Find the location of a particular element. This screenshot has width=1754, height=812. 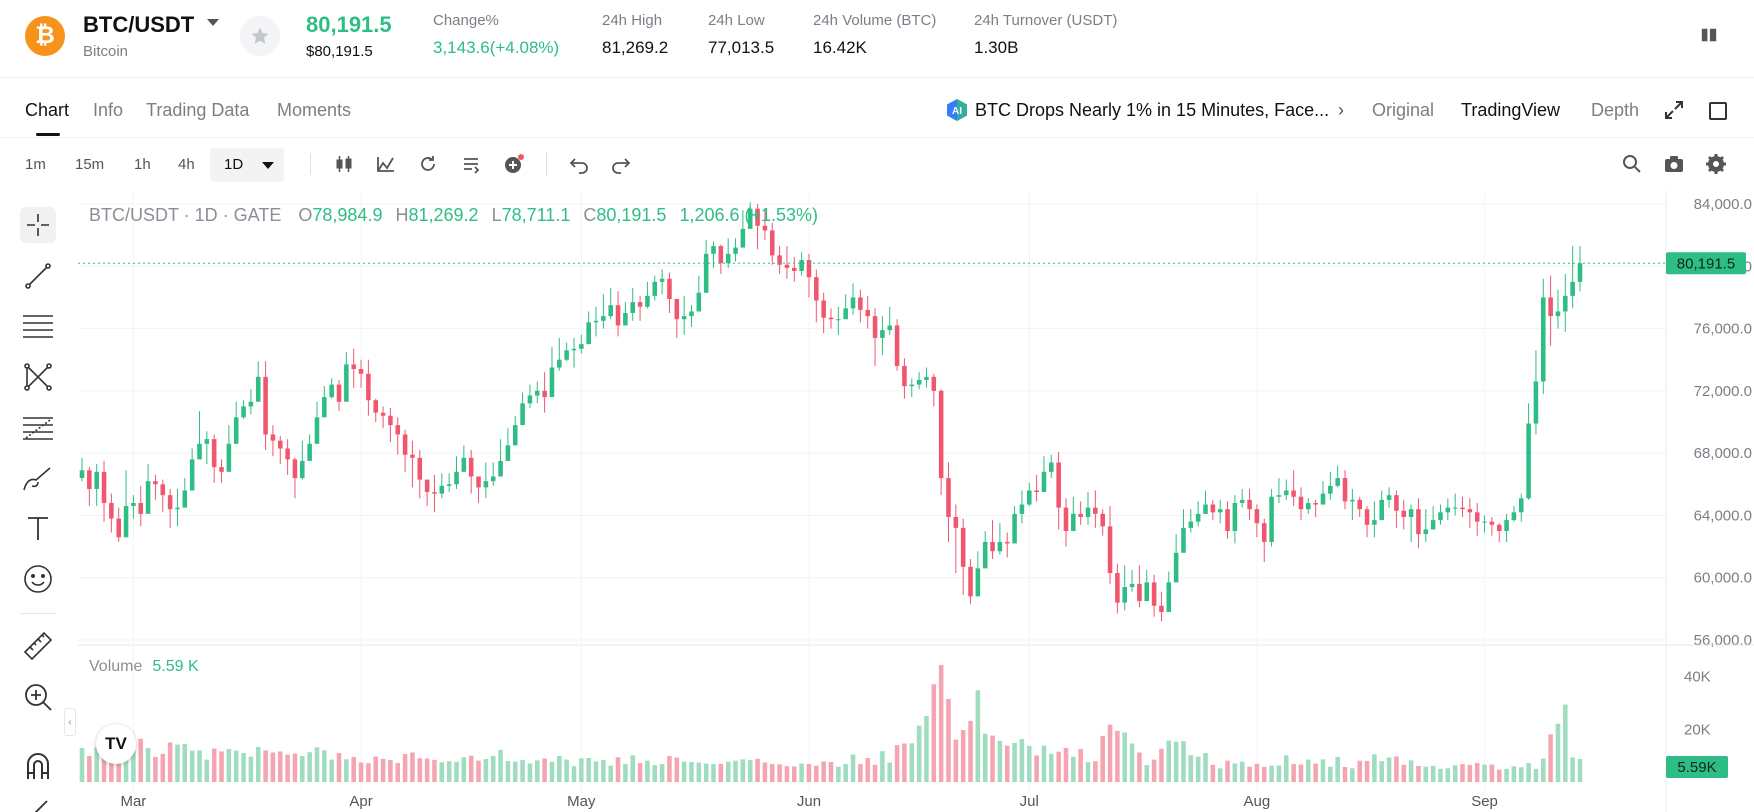

pair-dropdown-caret-icon is located at coordinates (213, 22).